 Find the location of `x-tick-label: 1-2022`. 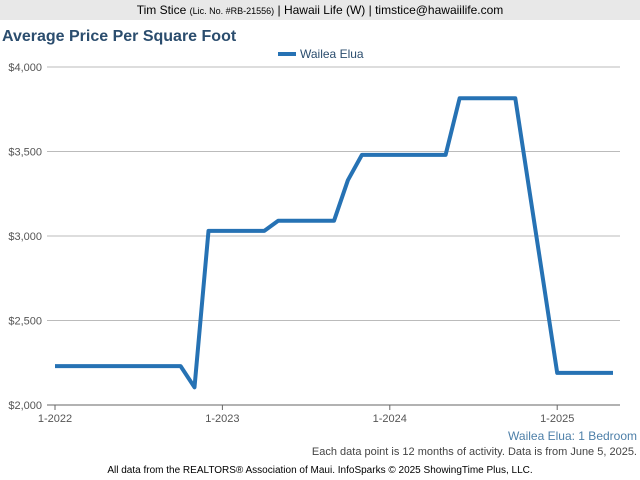

x-tick-label: 1-2022 is located at coordinates (55, 419).